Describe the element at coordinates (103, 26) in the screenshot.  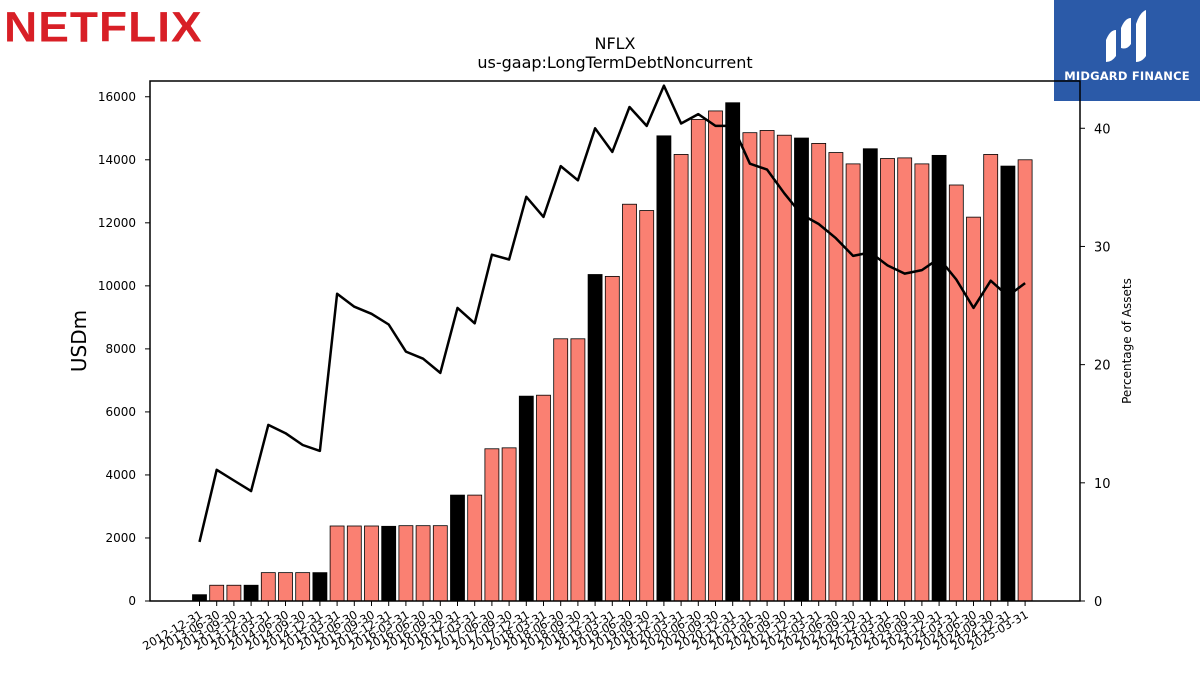
I see `netflix-logo: NETFLIX` at that location.